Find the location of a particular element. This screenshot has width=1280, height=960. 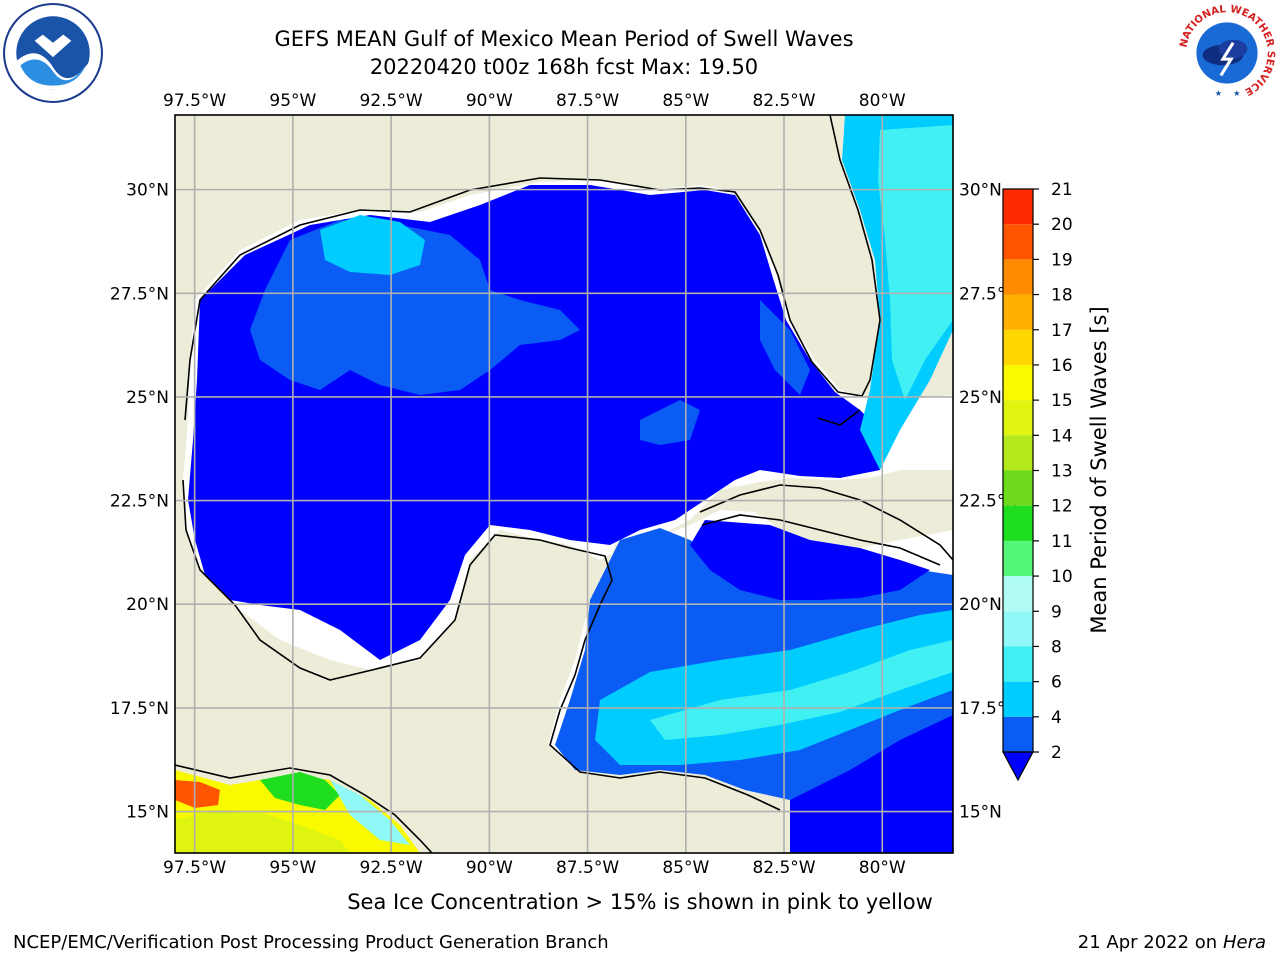

chart-subtitle: 20220420 t00z 168h fcst Max: 19.50 is located at coordinates (564, 67).